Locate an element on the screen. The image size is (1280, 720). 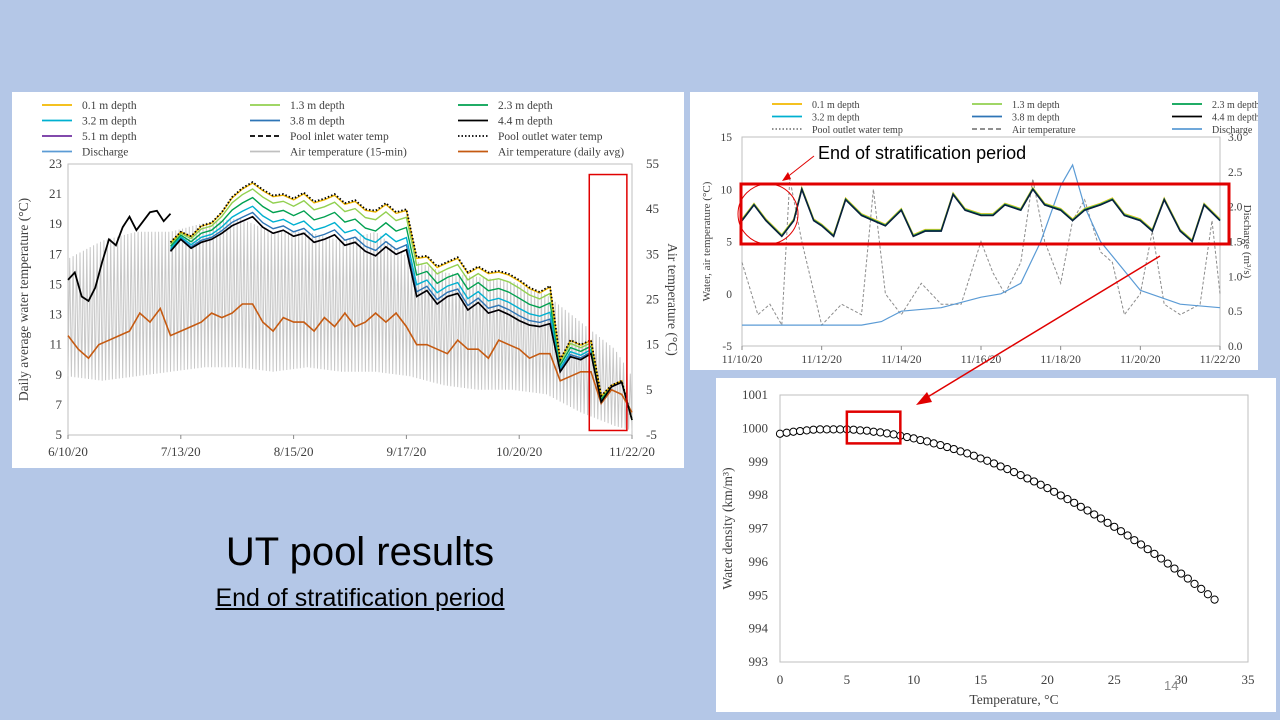
series-air-temperature is located at coordinates (981, 252).